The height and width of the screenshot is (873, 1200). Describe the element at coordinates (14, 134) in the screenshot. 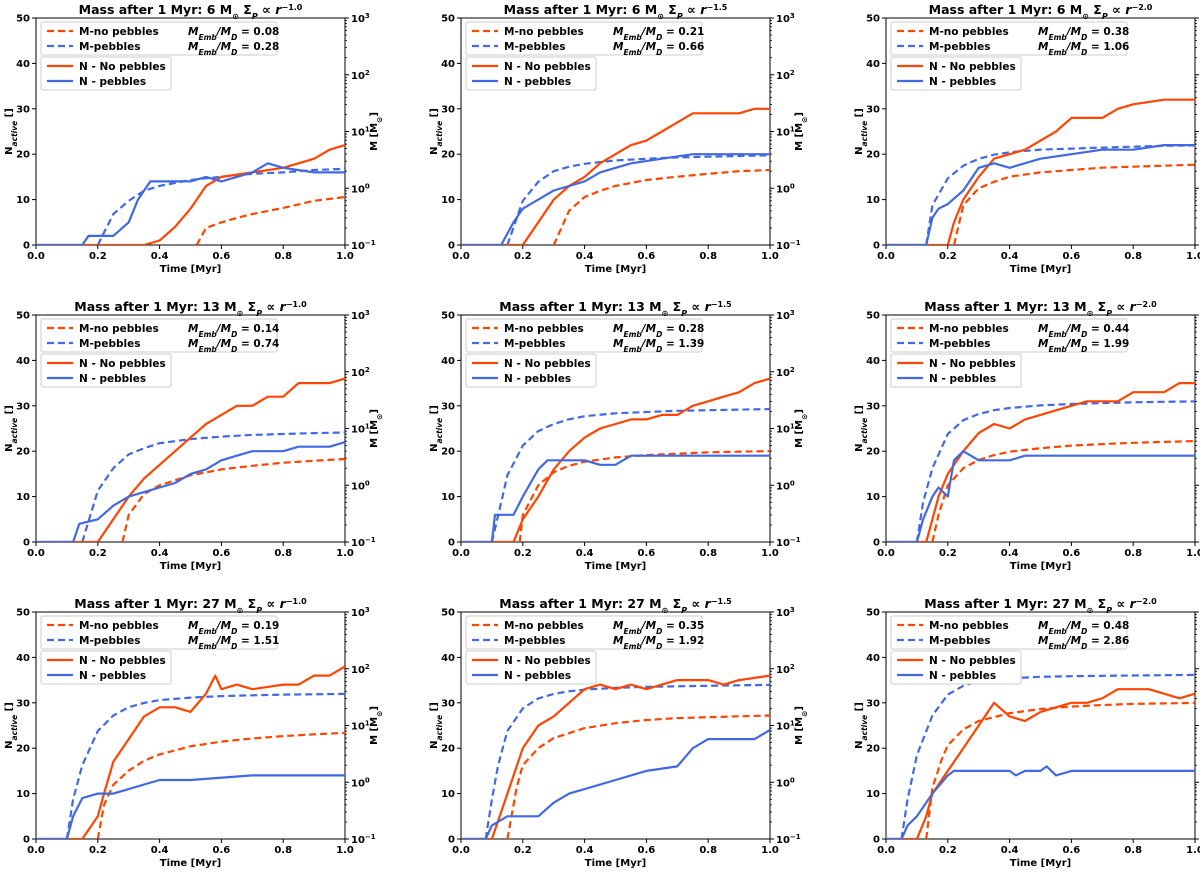

I see `ylabel-left-sub: active` at that location.